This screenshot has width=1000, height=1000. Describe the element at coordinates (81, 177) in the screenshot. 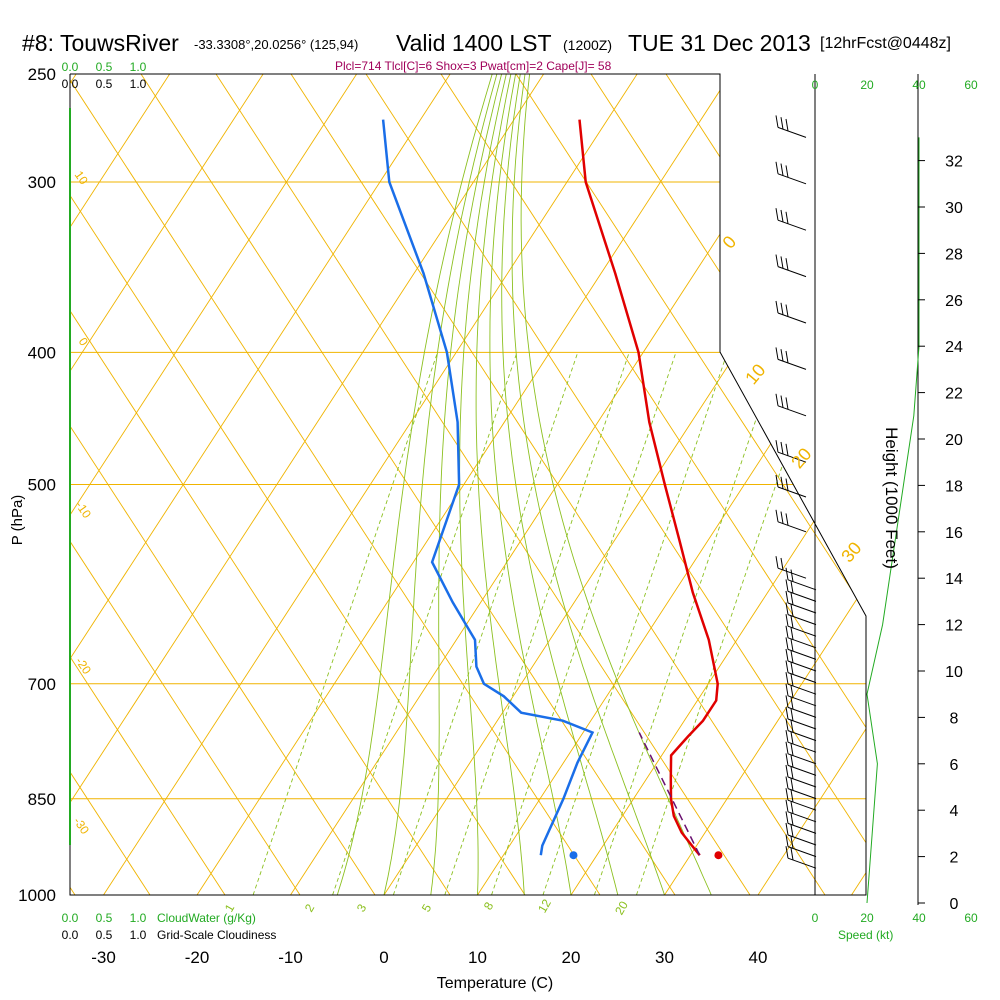

I see `left-adiabat-label: 10` at that location.